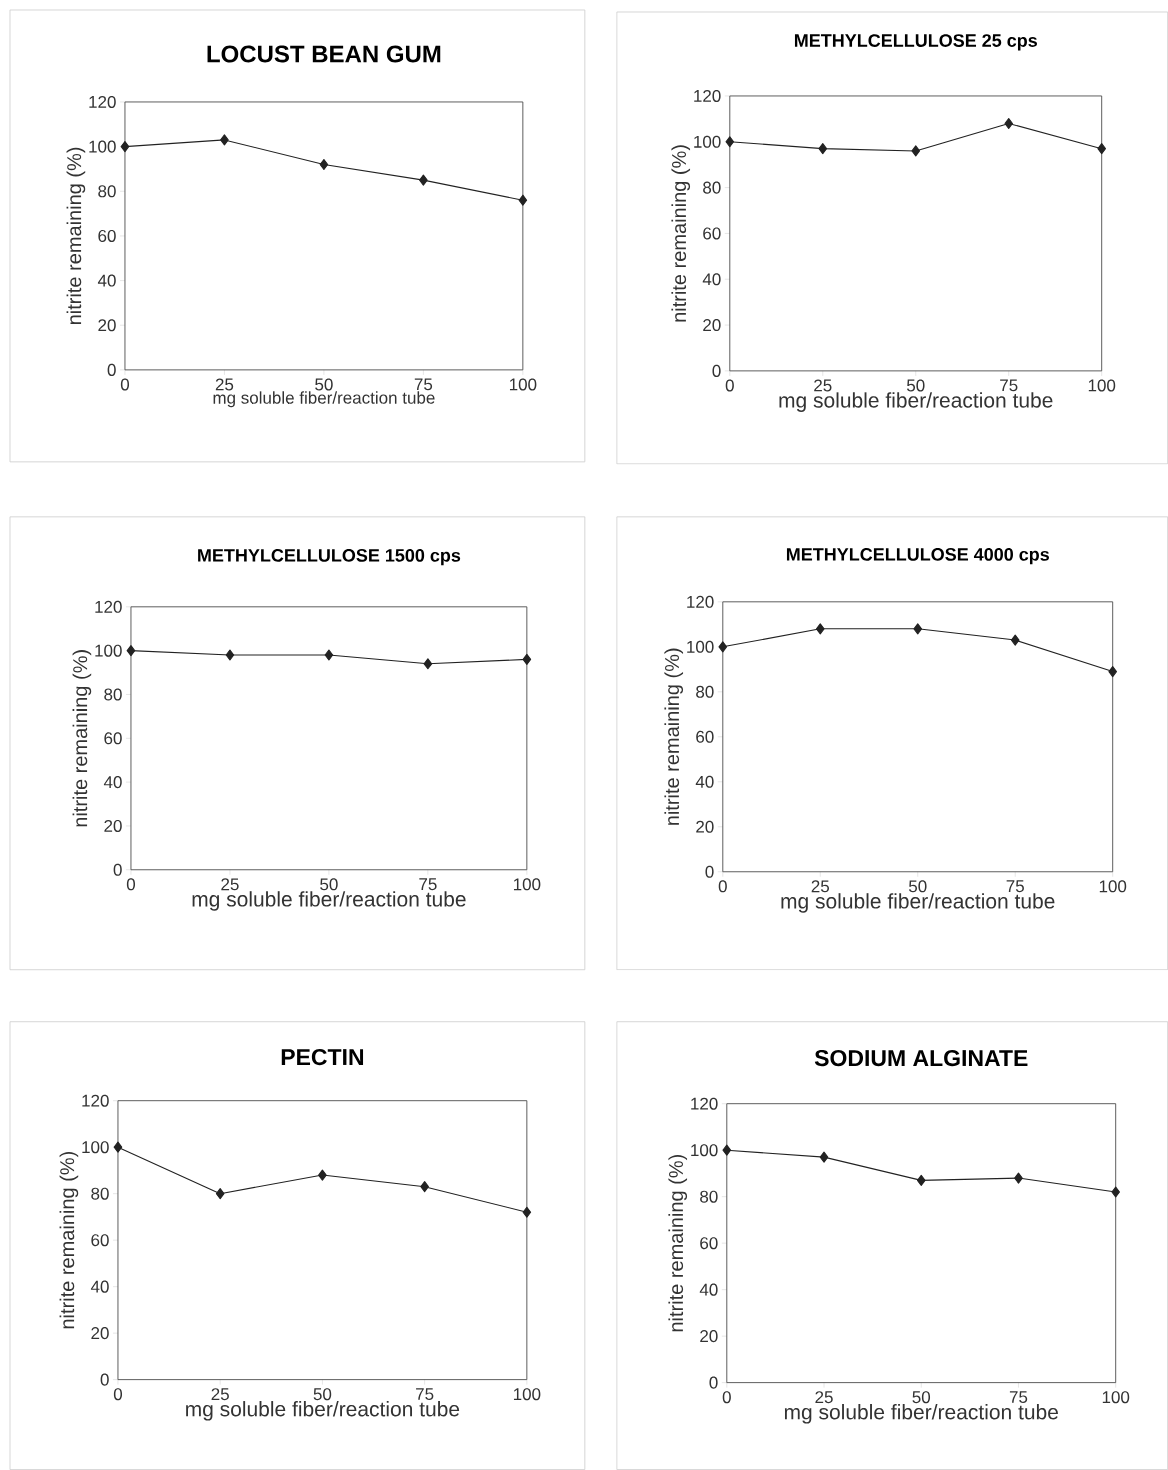 This screenshot has width=1168, height=1470. What do you see at coordinates (917, 556) in the screenshot?
I see `chart-title: METHYLCELLULOSE 4000 cps` at bounding box center [917, 556].